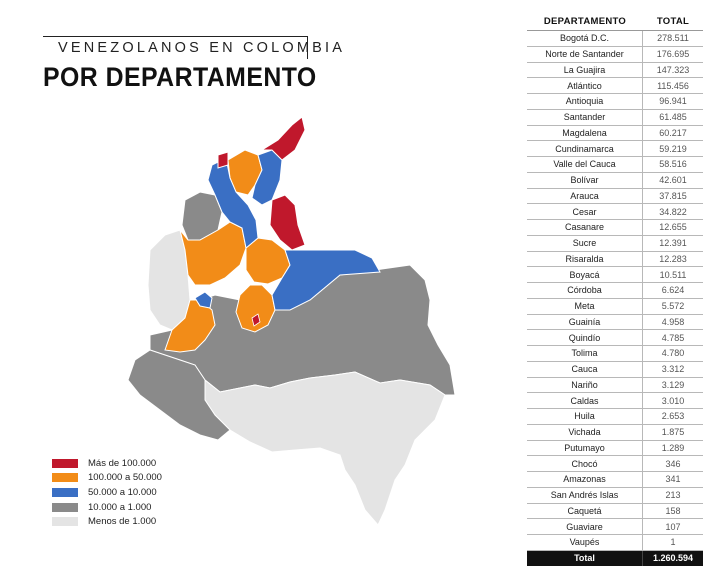 This screenshot has width=716, height=566. I want to click on map-region-arauca, so click(326, 280).